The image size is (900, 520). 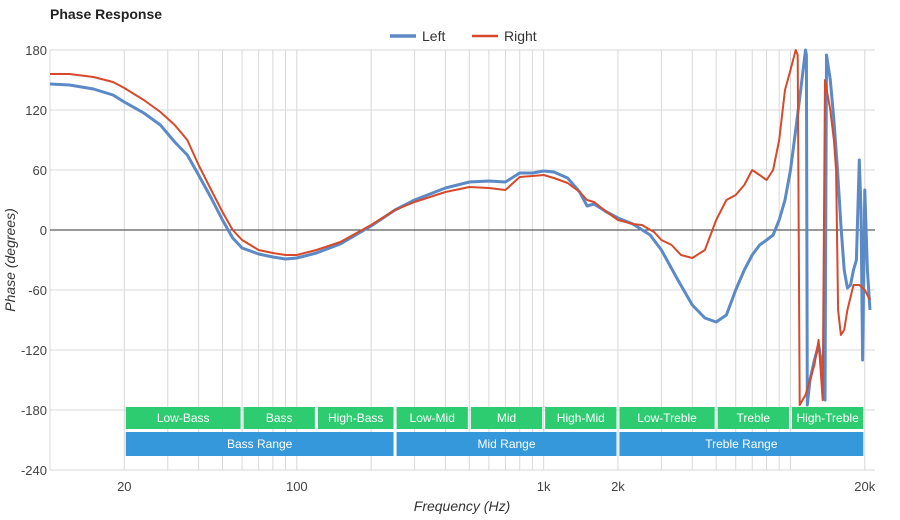 I want to click on y-axis-ticks: 180 120 60 0 -60 -120 -180 -240, so click(x=34, y=260).